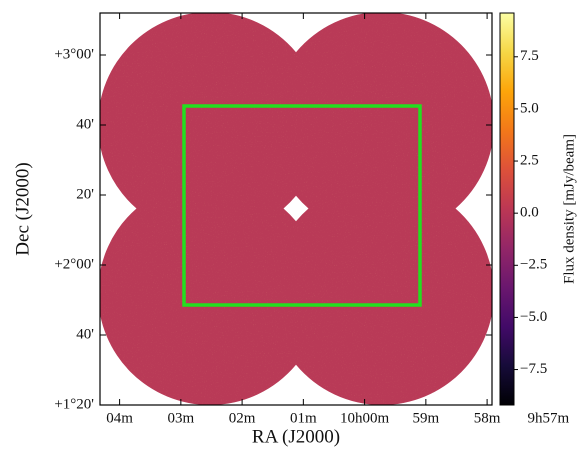 Image resolution: width=584 pixels, height=452 pixels. I want to click on colorbar-tick-label: 2.5, so click(529, 160).